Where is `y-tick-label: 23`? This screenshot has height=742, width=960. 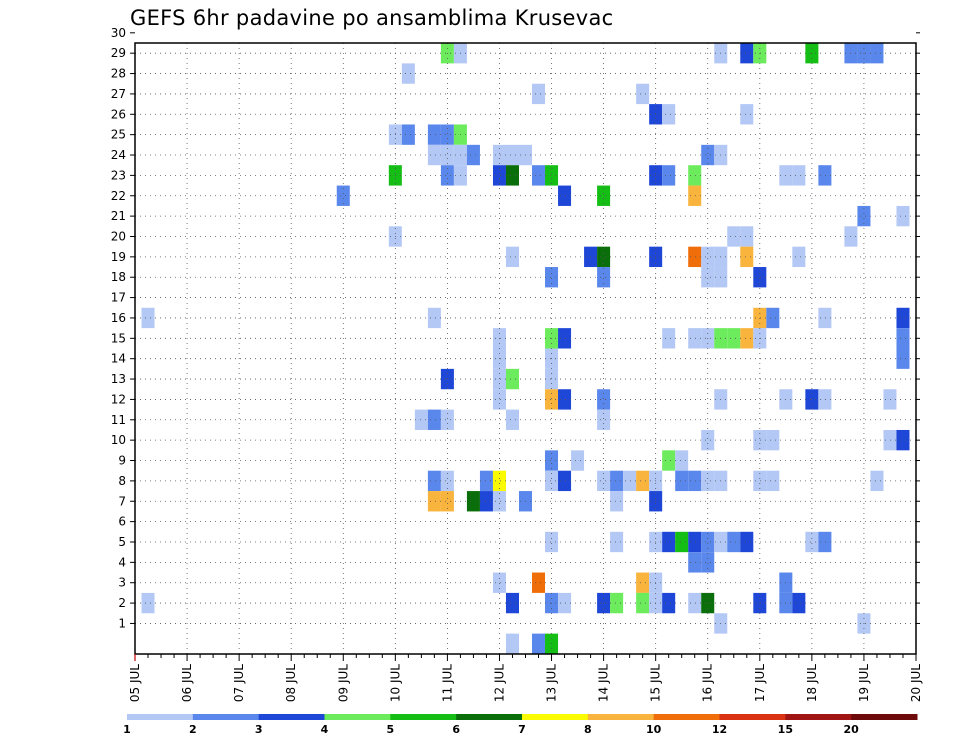
y-tick-label: 23 is located at coordinates (118, 175).